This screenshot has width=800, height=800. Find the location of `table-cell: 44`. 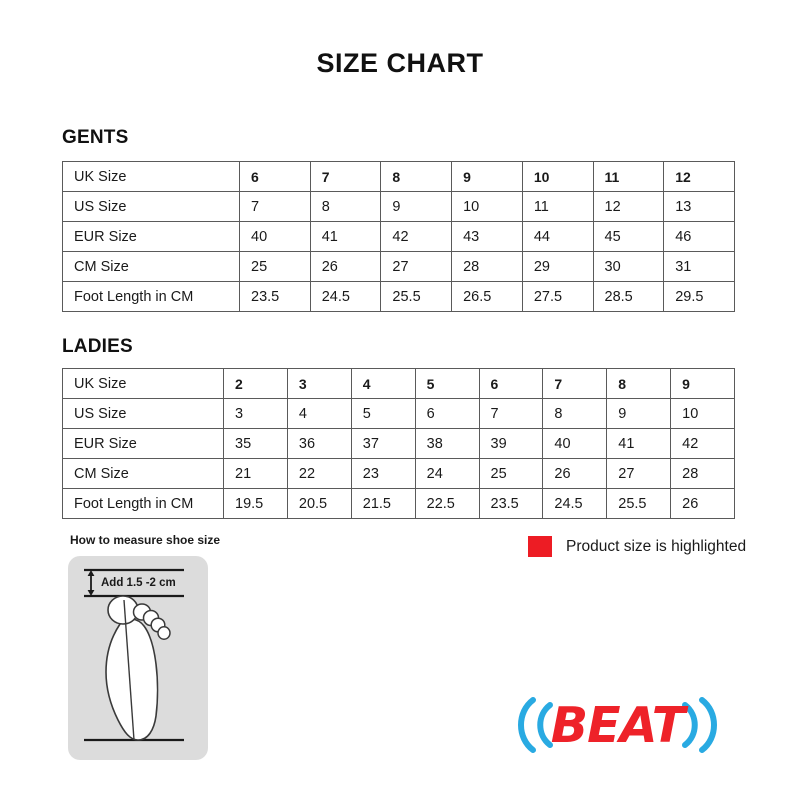

table-cell: 44 is located at coordinates (557, 236).